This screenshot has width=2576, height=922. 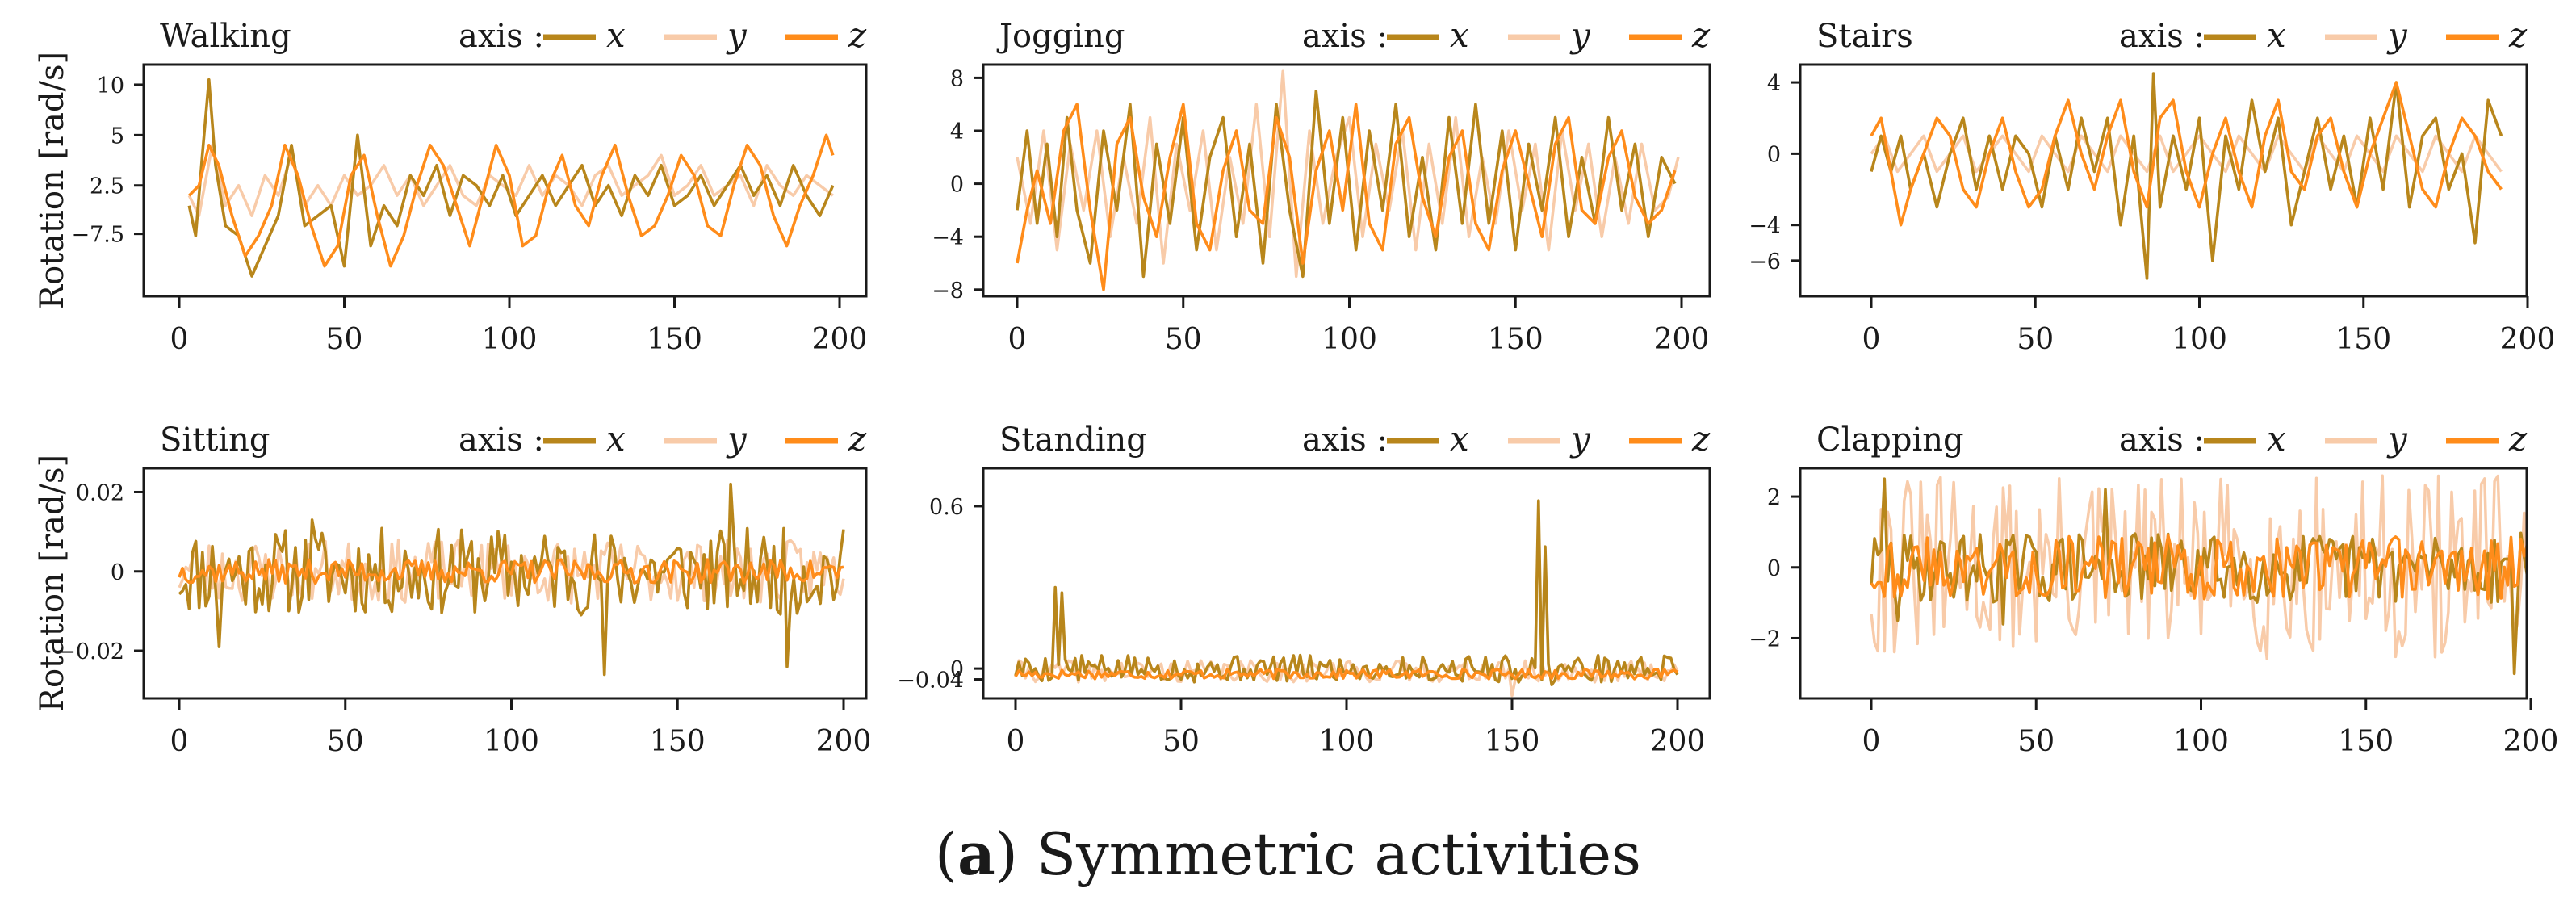 What do you see at coordinates (1774, 154) in the screenshot?
I see `stairs-ytick-label: 0` at bounding box center [1774, 154].